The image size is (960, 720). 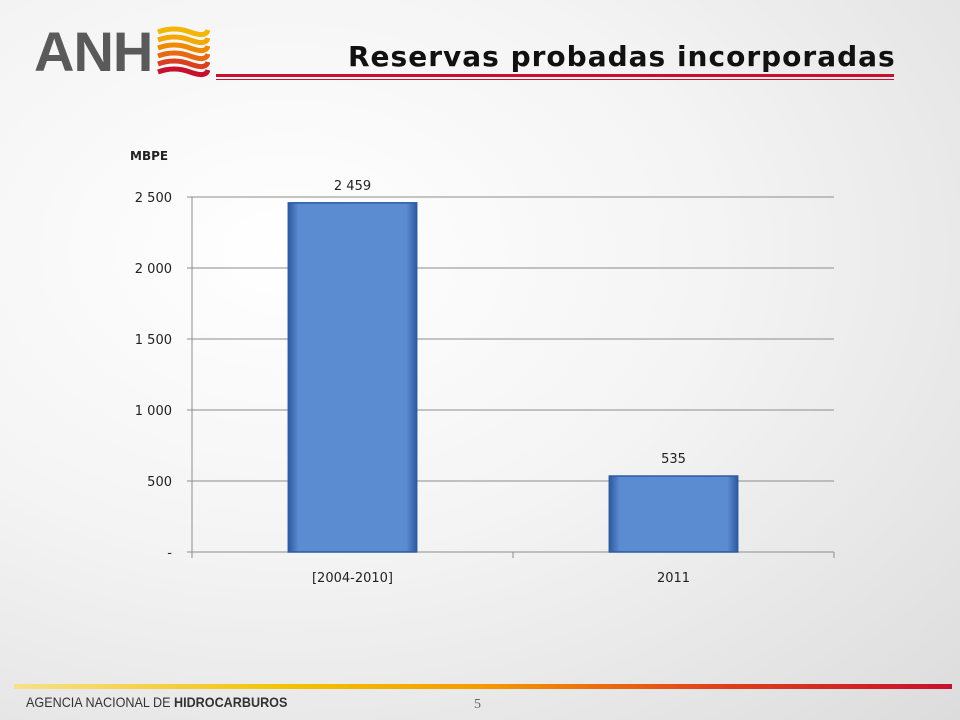 I want to click on page-number: 5, so click(x=477, y=704).